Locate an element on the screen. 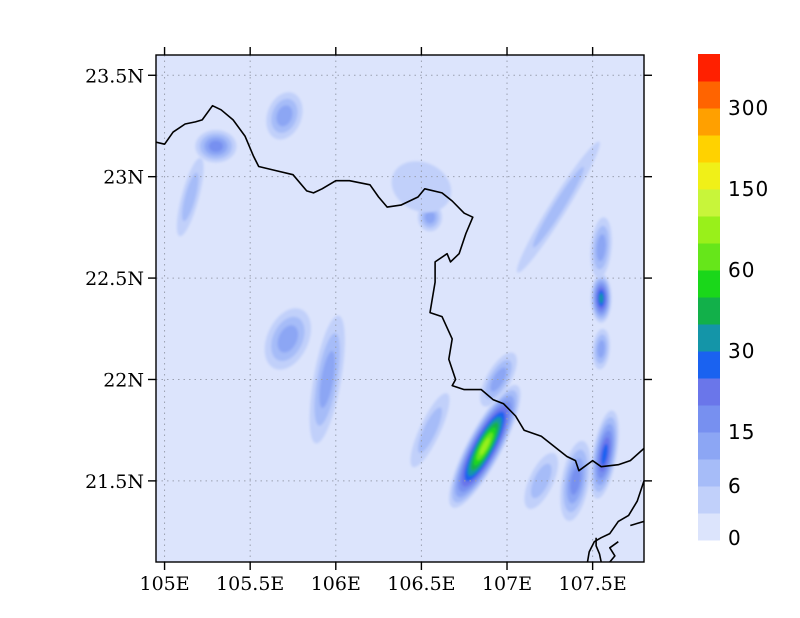 Image resolution: width=800 pixels, height=618 pixels. colorbar-label: 15 is located at coordinates (741, 432).